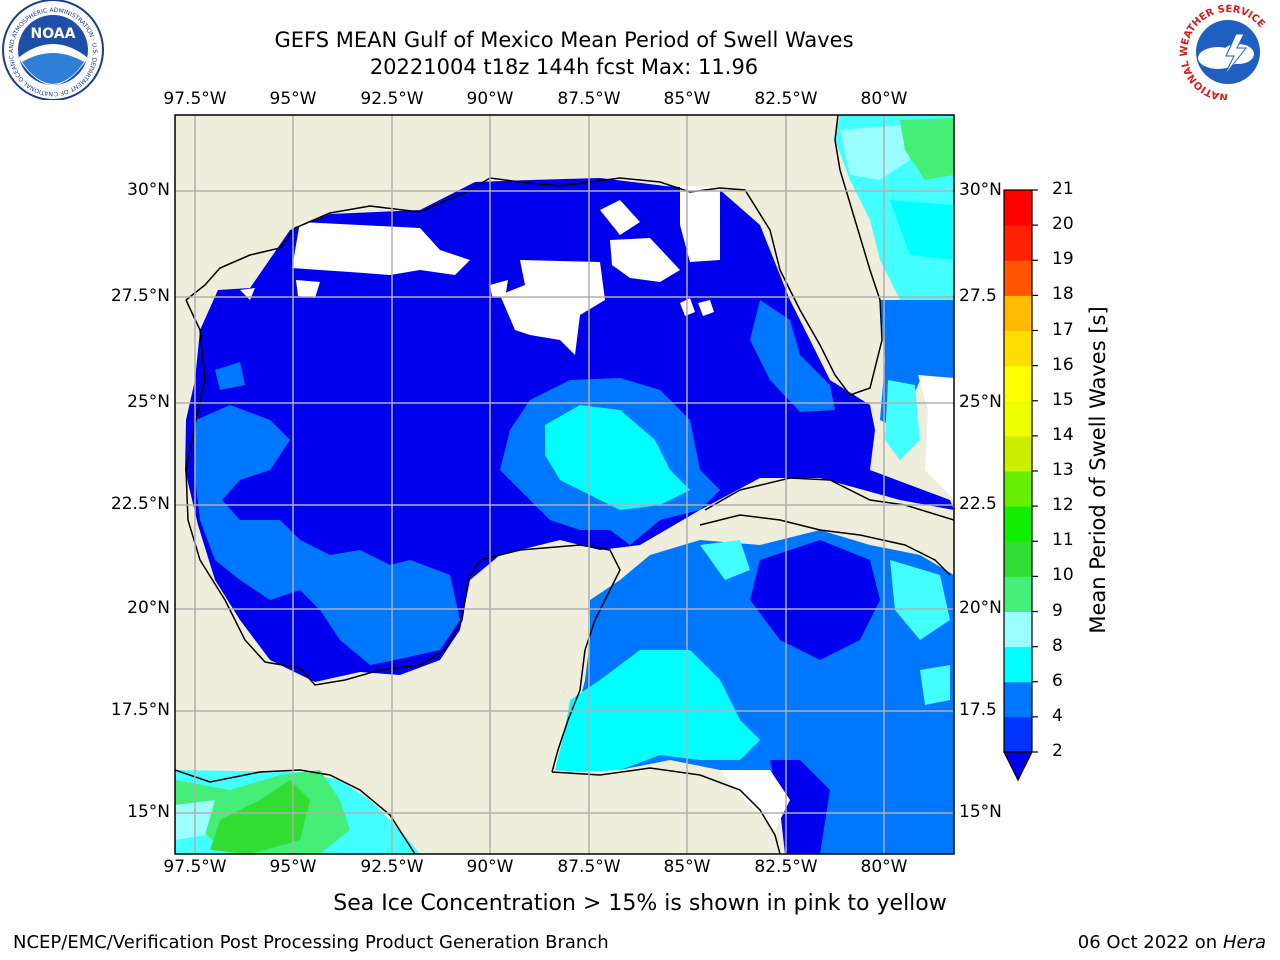 Image resolution: width=1280 pixels, height=960 pixels. I want to click on footer-date: 06 Oct 2022 on Hera, so click(1172, 942).